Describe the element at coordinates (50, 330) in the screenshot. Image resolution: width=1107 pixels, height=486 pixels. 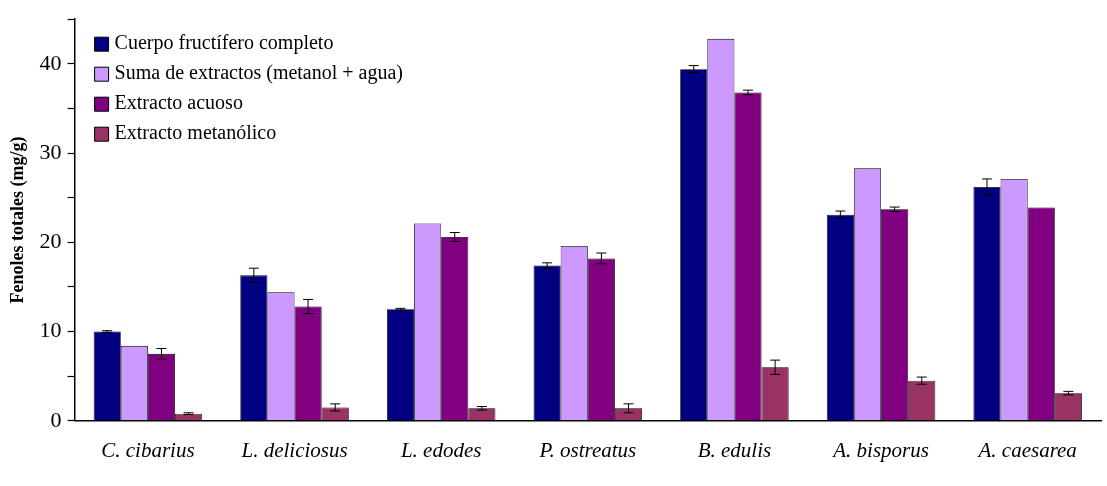
I see `y-tick-label: 10` at that location.